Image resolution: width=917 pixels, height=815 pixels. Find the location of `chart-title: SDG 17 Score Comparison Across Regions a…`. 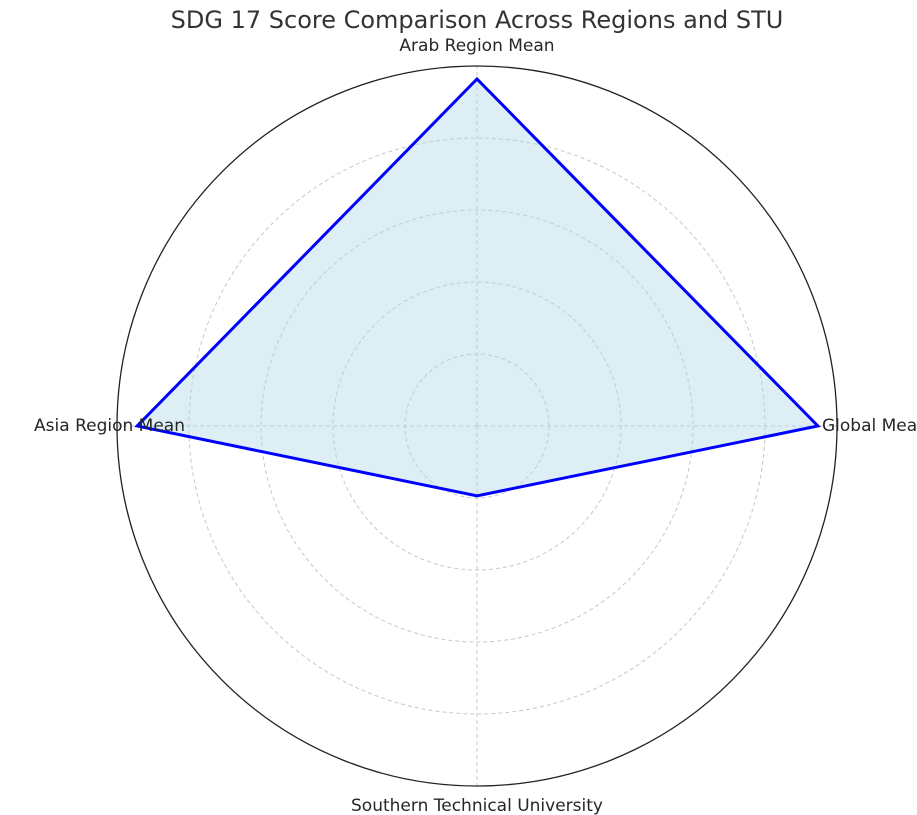

chart-title: SDG 17 Score Comparison Across Regions a… is located at coordinates (477, 20).